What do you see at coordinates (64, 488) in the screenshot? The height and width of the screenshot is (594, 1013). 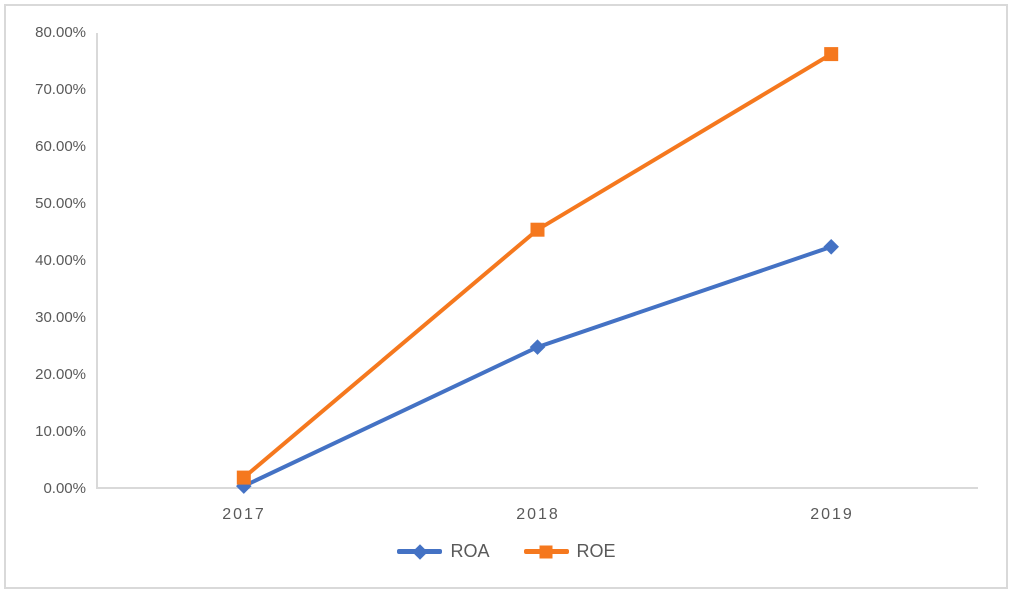 I see `y-tick-label: 0.00%` at bounding box center [64, 488].